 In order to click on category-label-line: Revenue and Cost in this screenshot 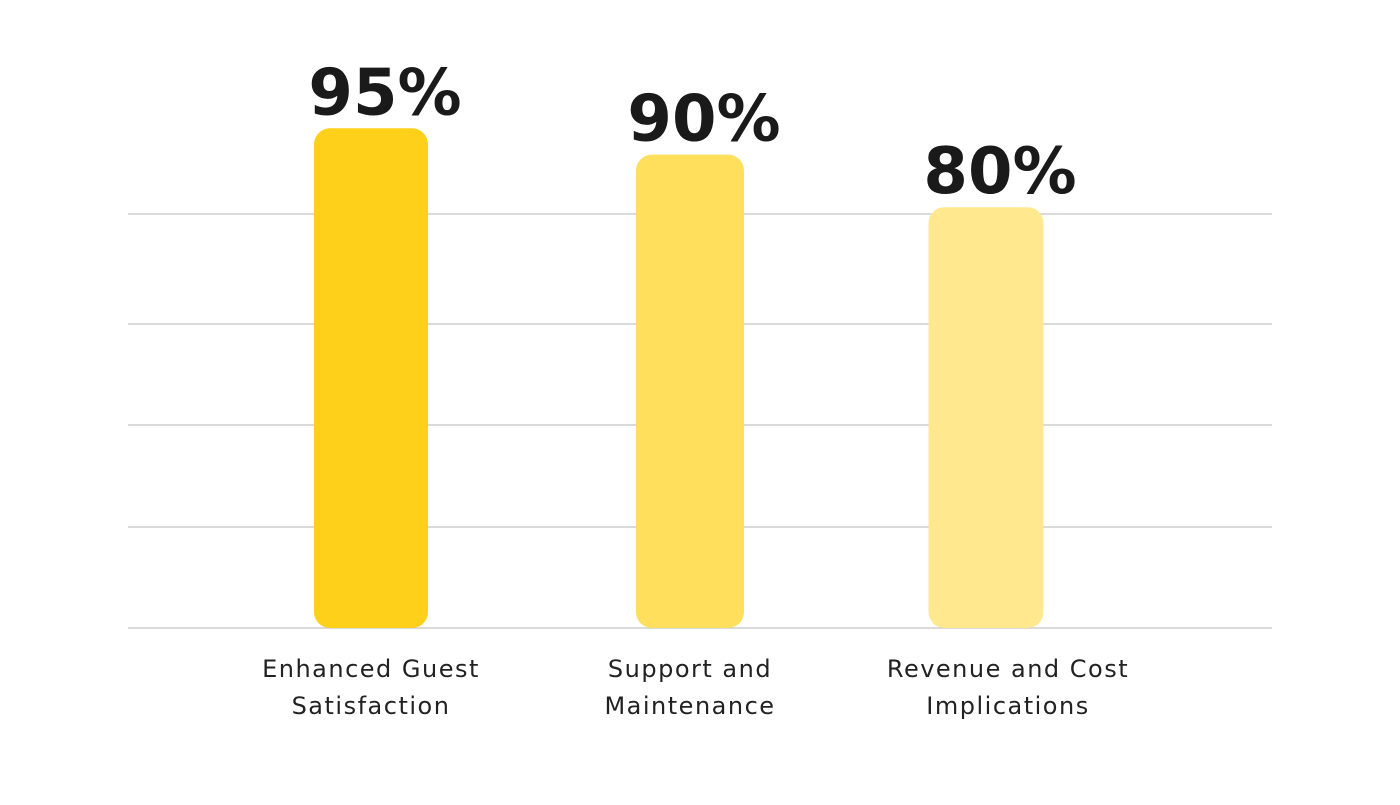, I will do `click(1008, 669)`.